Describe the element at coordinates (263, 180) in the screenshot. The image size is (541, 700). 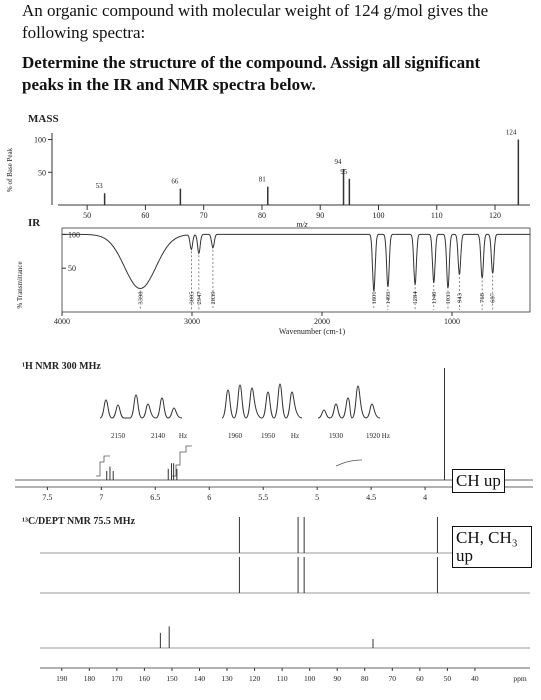
I see `peak-label: 81` at that location.